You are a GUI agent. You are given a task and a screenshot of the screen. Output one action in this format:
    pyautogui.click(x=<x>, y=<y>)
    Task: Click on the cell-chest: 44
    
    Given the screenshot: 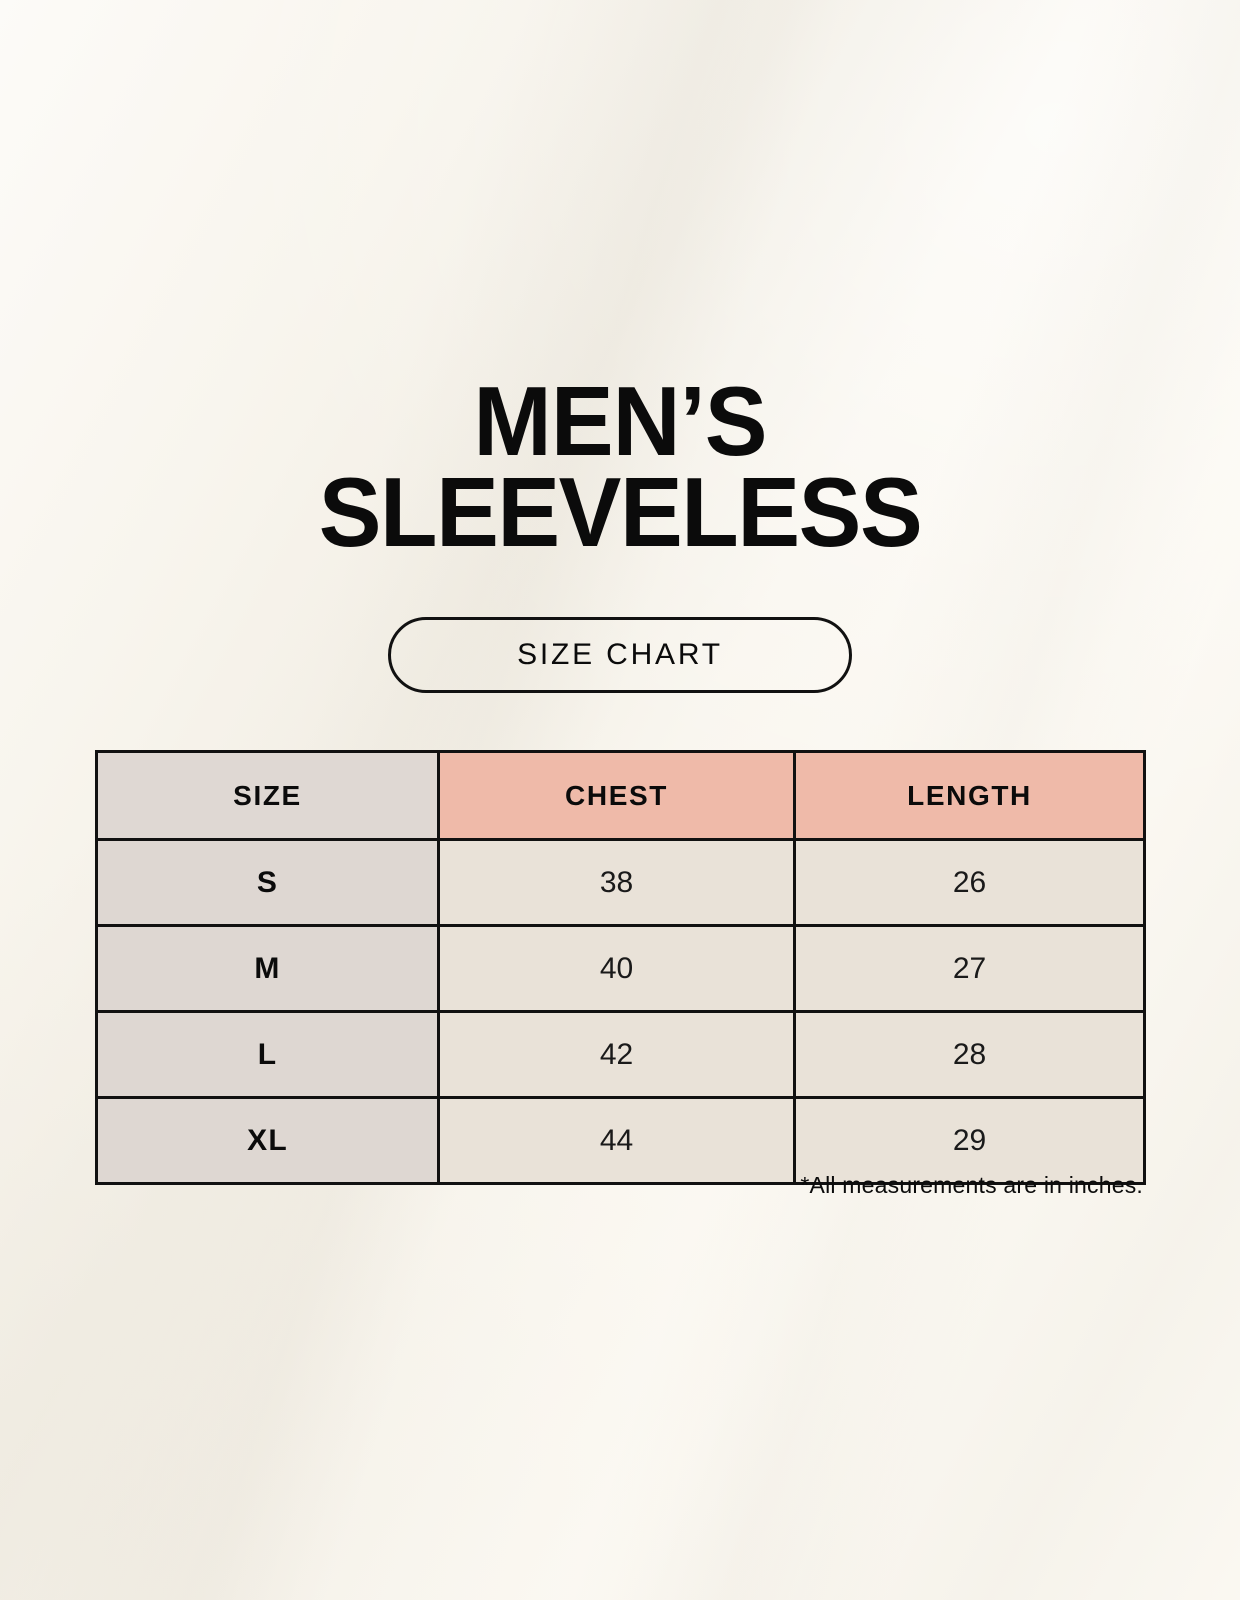 What is the action you would take?
    pyautogui.click(x=616, y=1140)
    